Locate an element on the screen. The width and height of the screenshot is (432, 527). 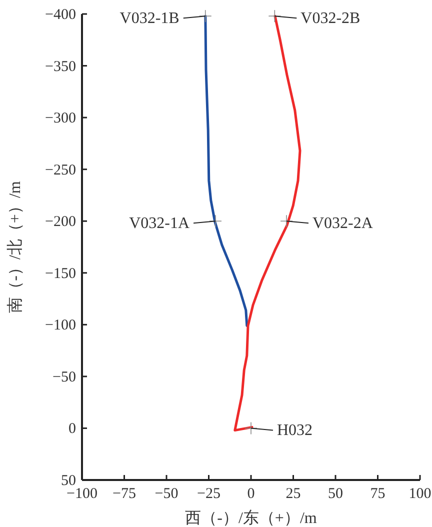
y-tick-label: 50 is located at coordinates (68, 481).